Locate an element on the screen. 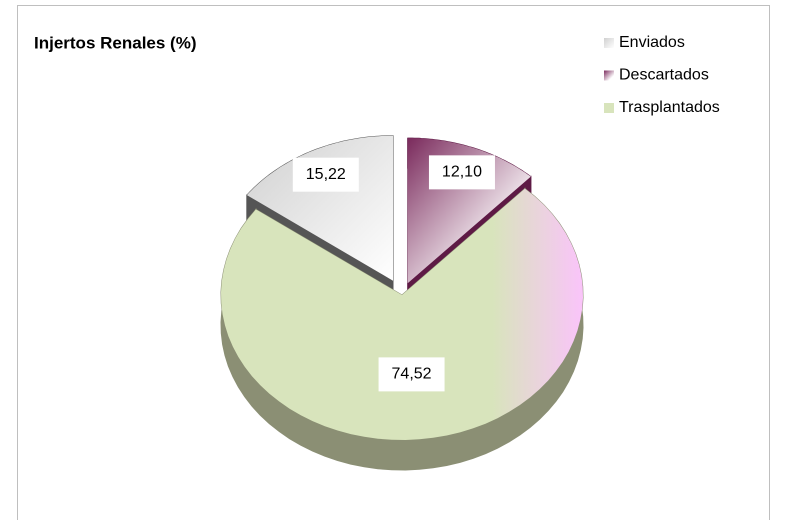 The image size is (786, 520). chart-title: Injertos Renales (%) is located at coordinates (115, 42).